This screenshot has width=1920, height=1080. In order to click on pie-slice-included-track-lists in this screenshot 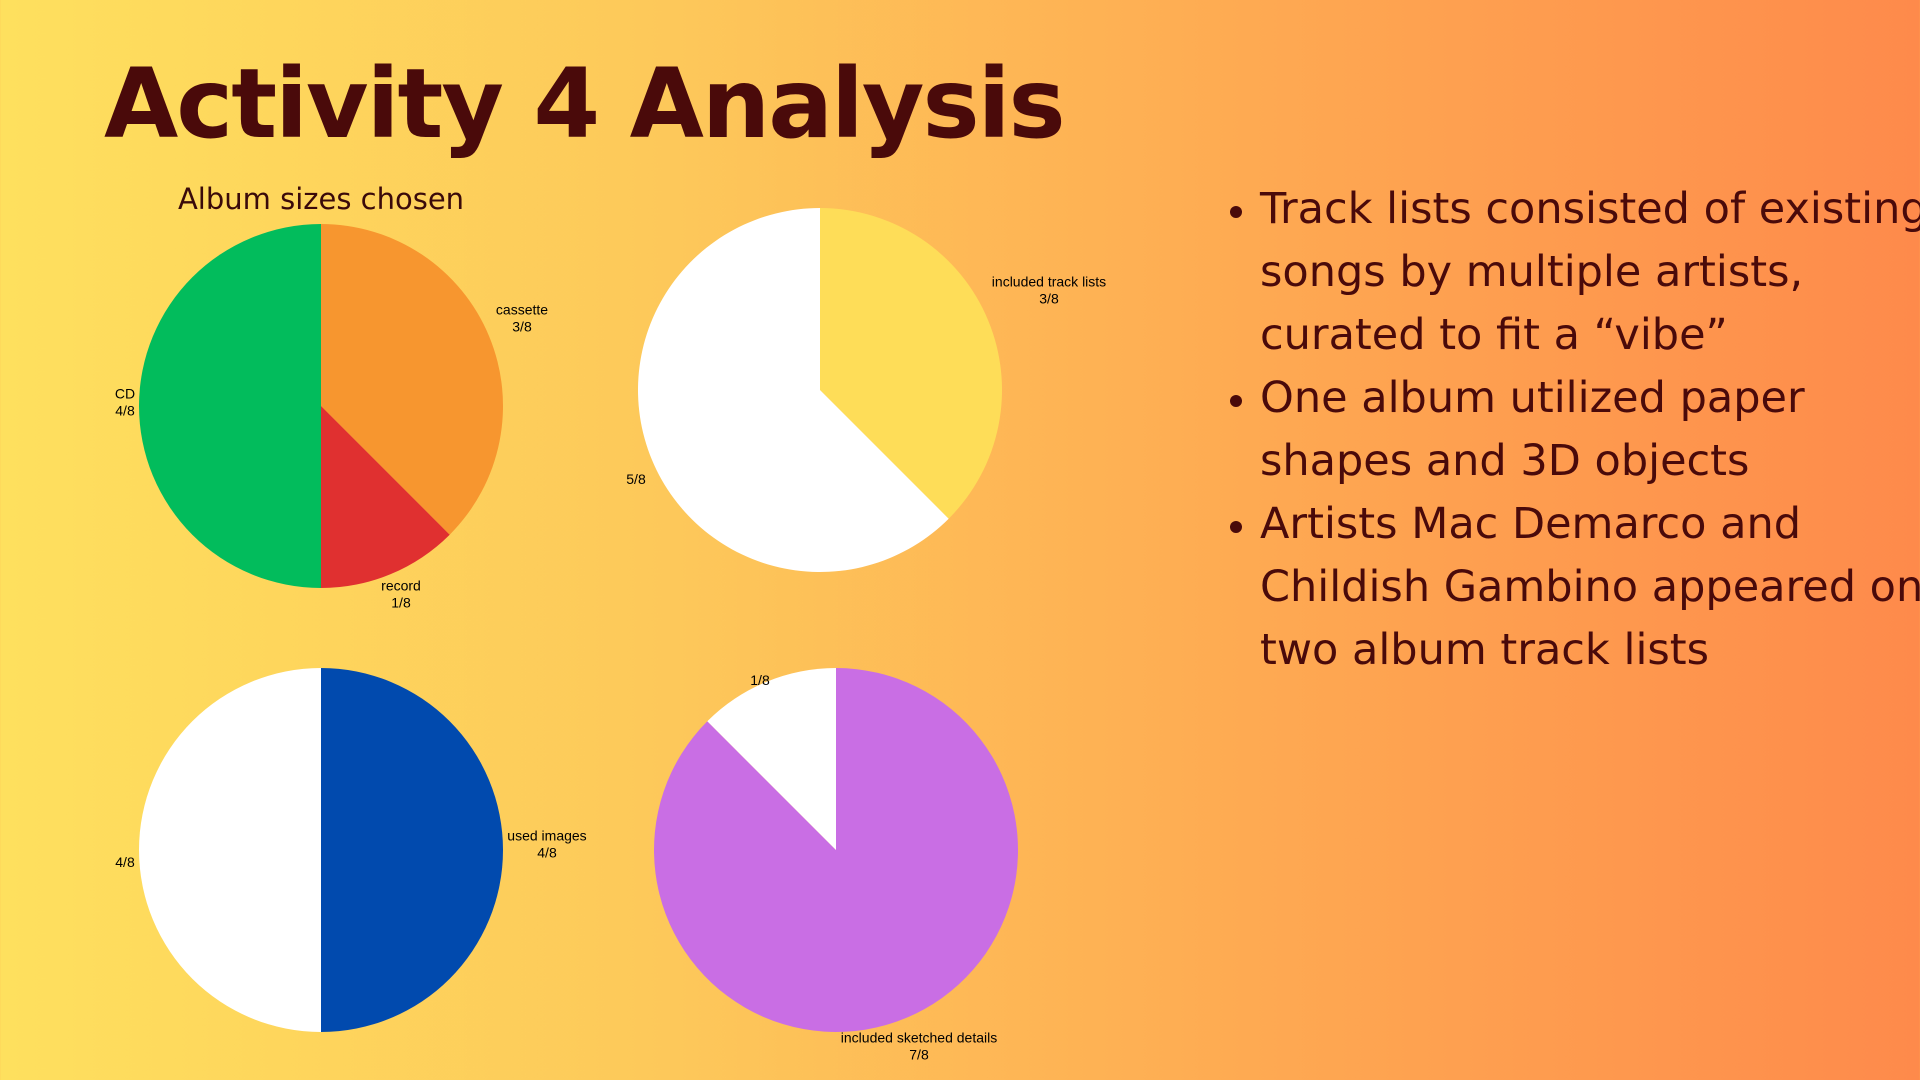, I will do `click(911, 363)`.